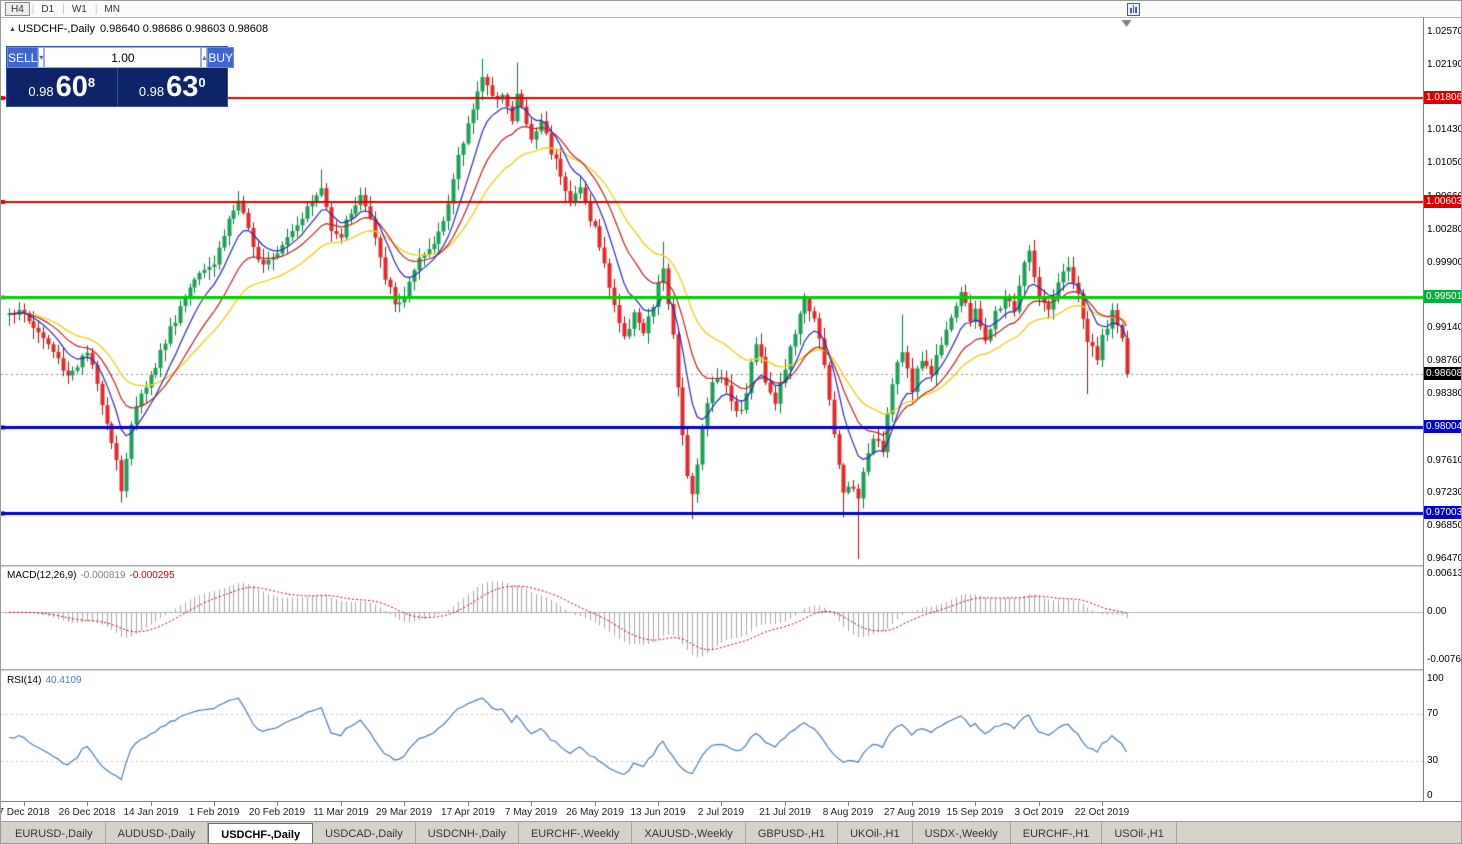  I want to click on date-label: 3 Oct 2019, so click(1039, 812).